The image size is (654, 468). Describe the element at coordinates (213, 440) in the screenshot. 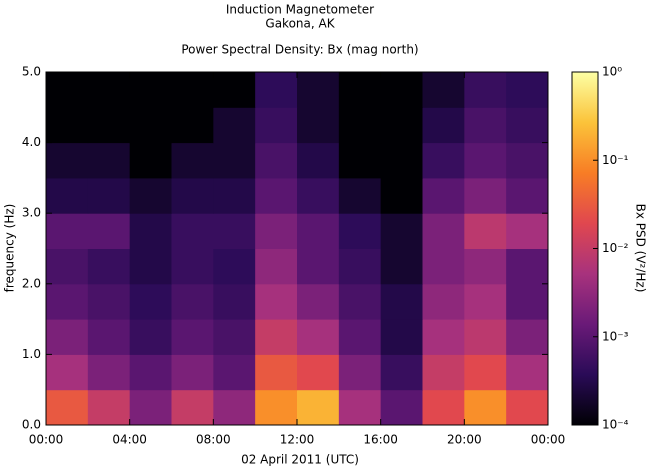

I see `x-tick-label: 08:00` at that location.